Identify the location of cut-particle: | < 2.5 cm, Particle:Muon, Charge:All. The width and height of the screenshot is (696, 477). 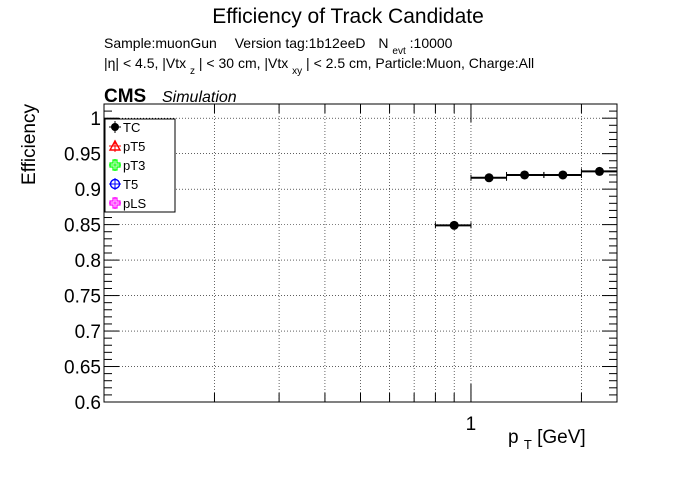
(420, 63).